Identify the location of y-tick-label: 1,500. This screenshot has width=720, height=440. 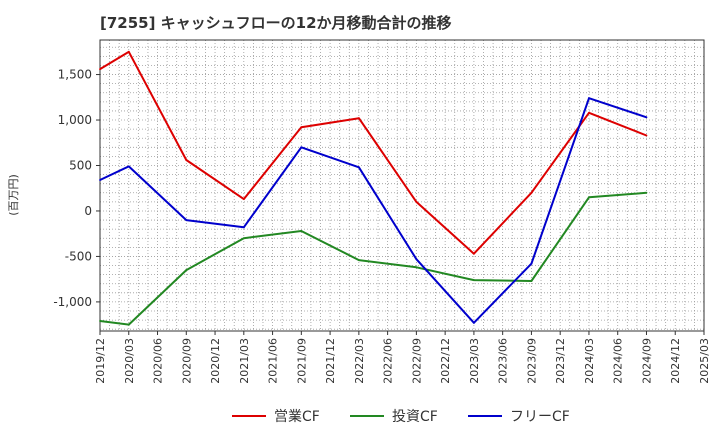
(75, 75).